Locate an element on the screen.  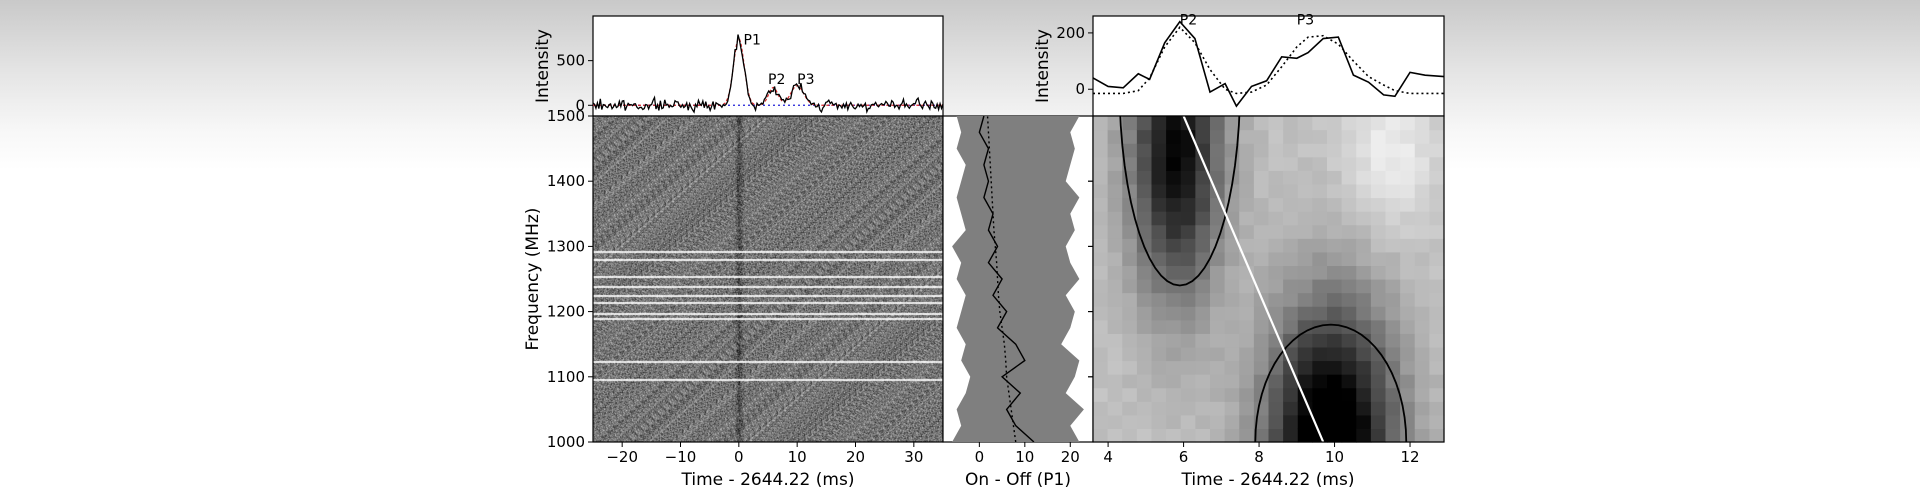
profile-line is located at coordinates (768, 74).